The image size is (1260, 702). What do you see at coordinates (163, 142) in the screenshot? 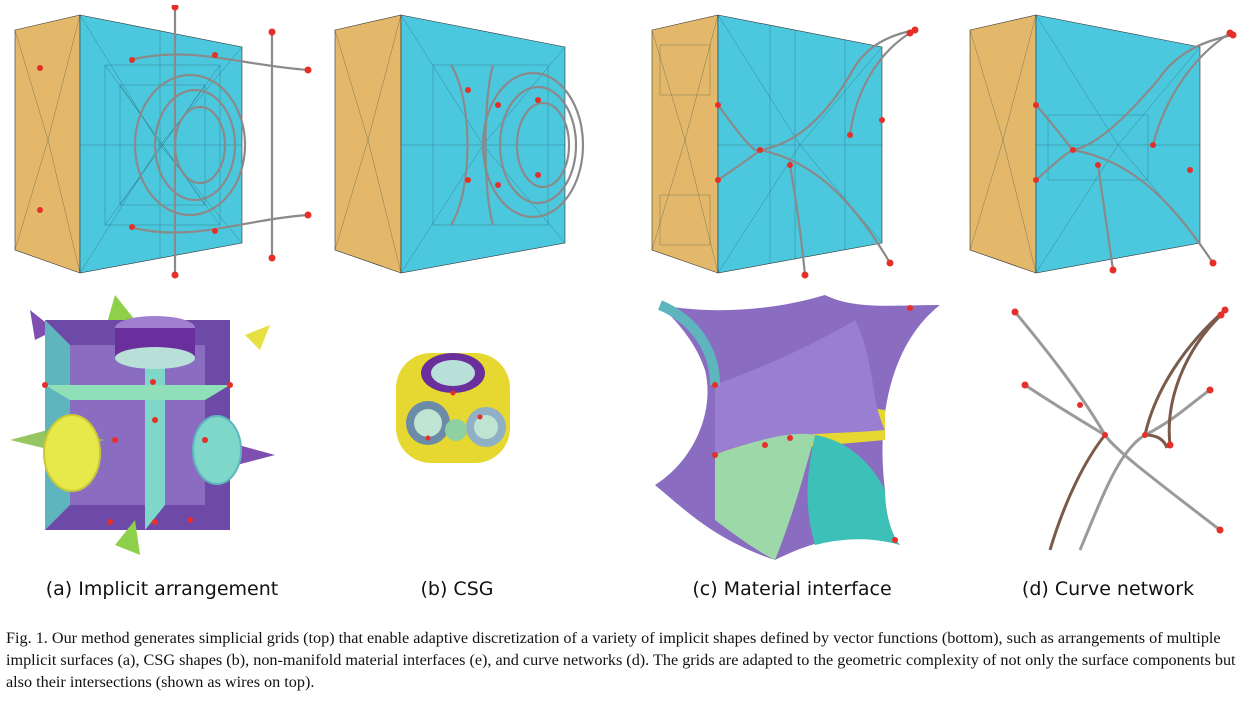
I see `grid-implicit-arrangement` at bounding box center [163, 142].